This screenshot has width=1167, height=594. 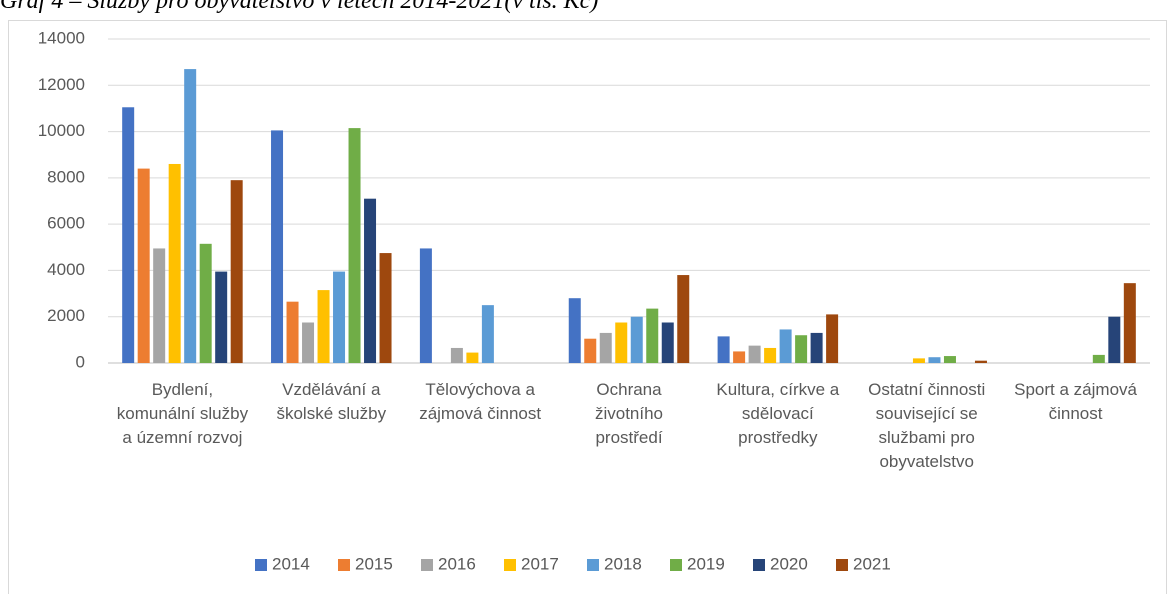 I want to click on x-tick-label: Vzdělávání a školské služby, so click(x=331, y=401).